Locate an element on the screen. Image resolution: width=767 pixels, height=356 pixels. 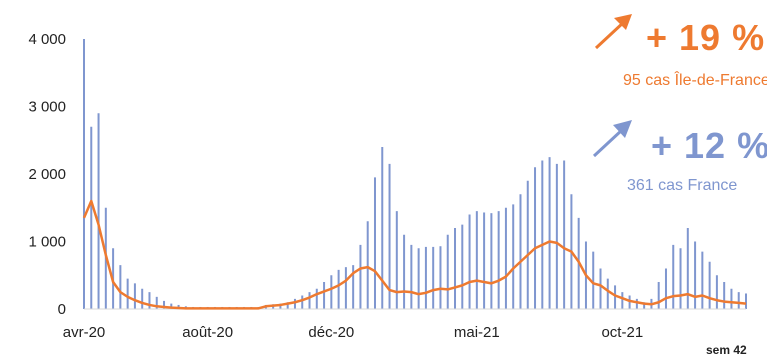
x-tick-label: avr-20 is located at coordinates (84, 332).